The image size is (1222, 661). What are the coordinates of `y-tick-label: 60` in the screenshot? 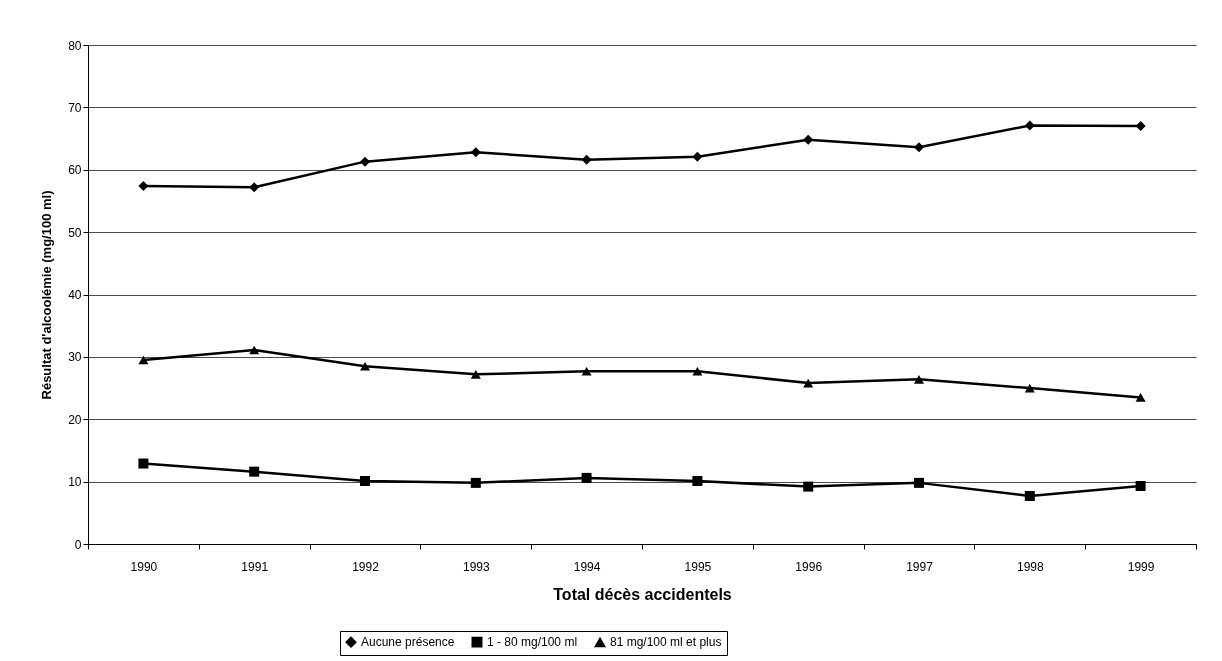 It's located at (75, 170).